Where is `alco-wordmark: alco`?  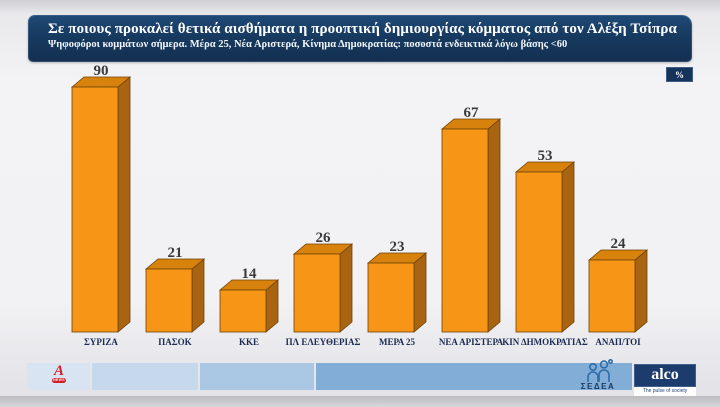
alco-wordmark: alco is located at coordinates (665, 375).